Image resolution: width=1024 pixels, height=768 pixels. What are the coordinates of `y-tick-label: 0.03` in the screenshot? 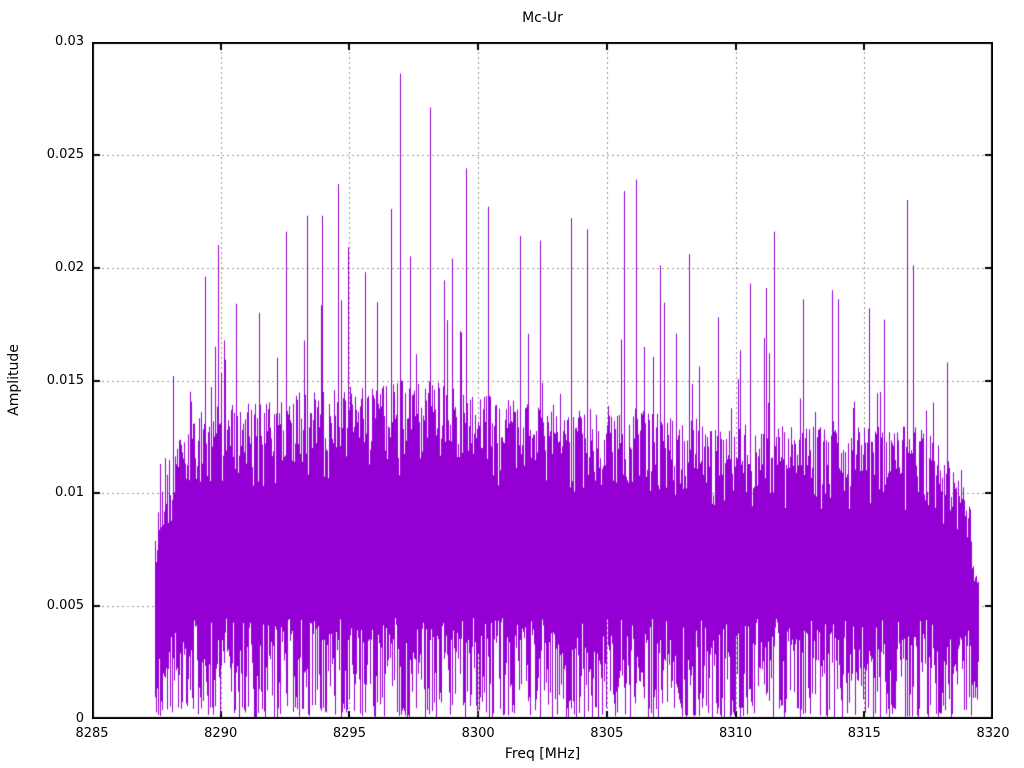 It's located at (69, 41).